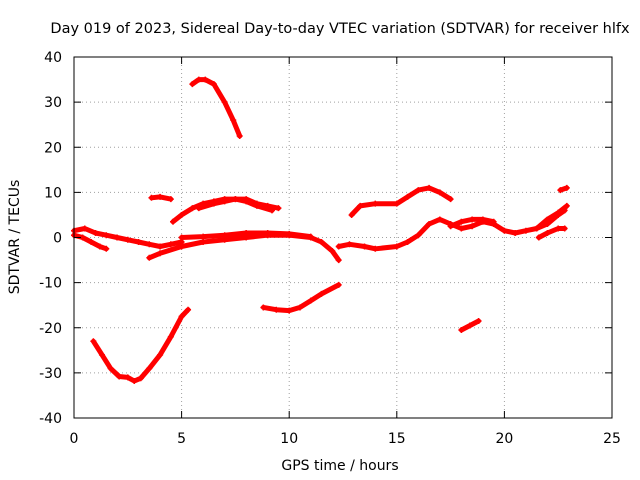 The height and width of the screenshot is (480, 640). I want to click on x-tick-label: 15, so click(397, 439).